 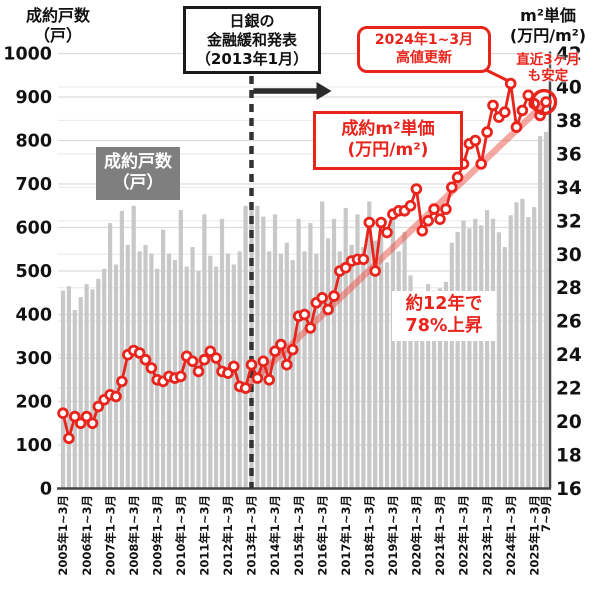 I want to click on right-axis-title-line1: m²単価, so click(x=548, y=15).